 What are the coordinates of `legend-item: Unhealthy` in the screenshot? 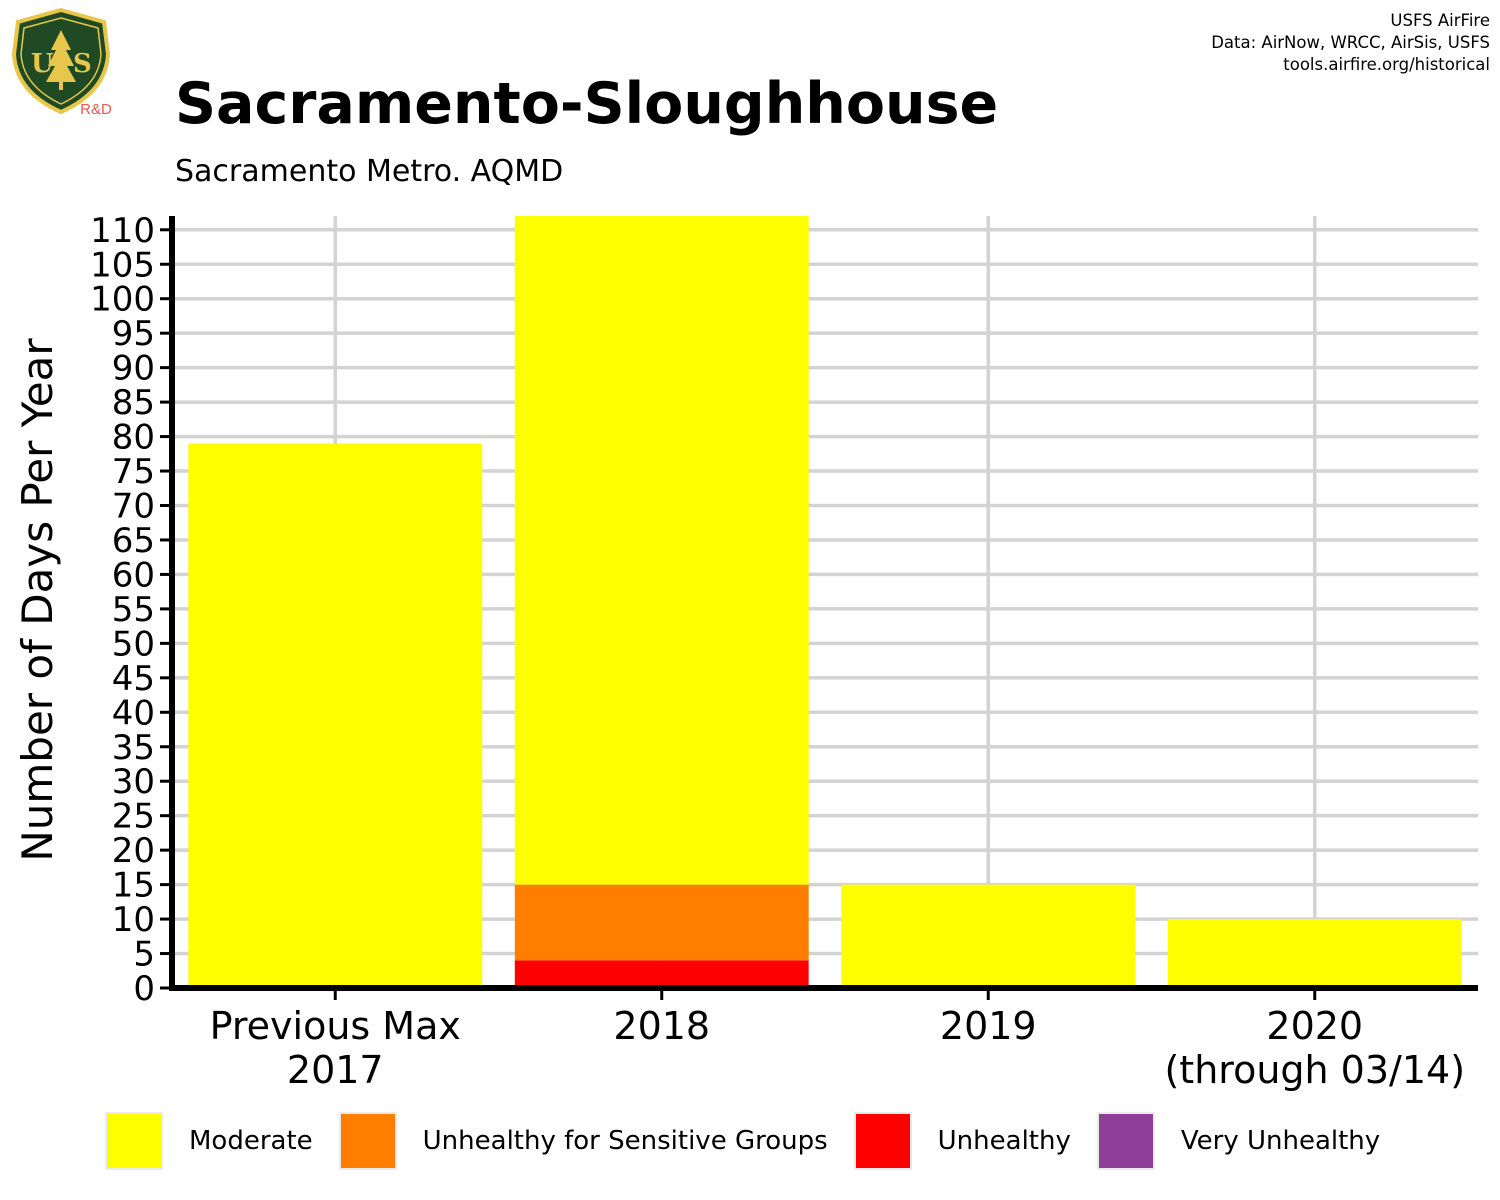 It's located at (962, 1141).